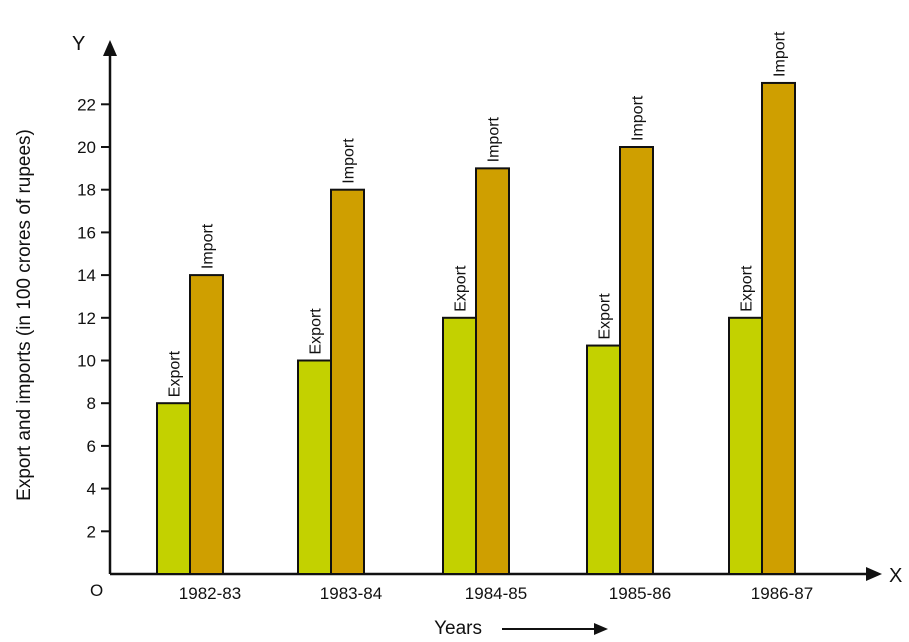 The image size is (909, 642). Describe the element at coordinates (86, 104) in the screenshot. I see `y-tick-label: 22` at that location.